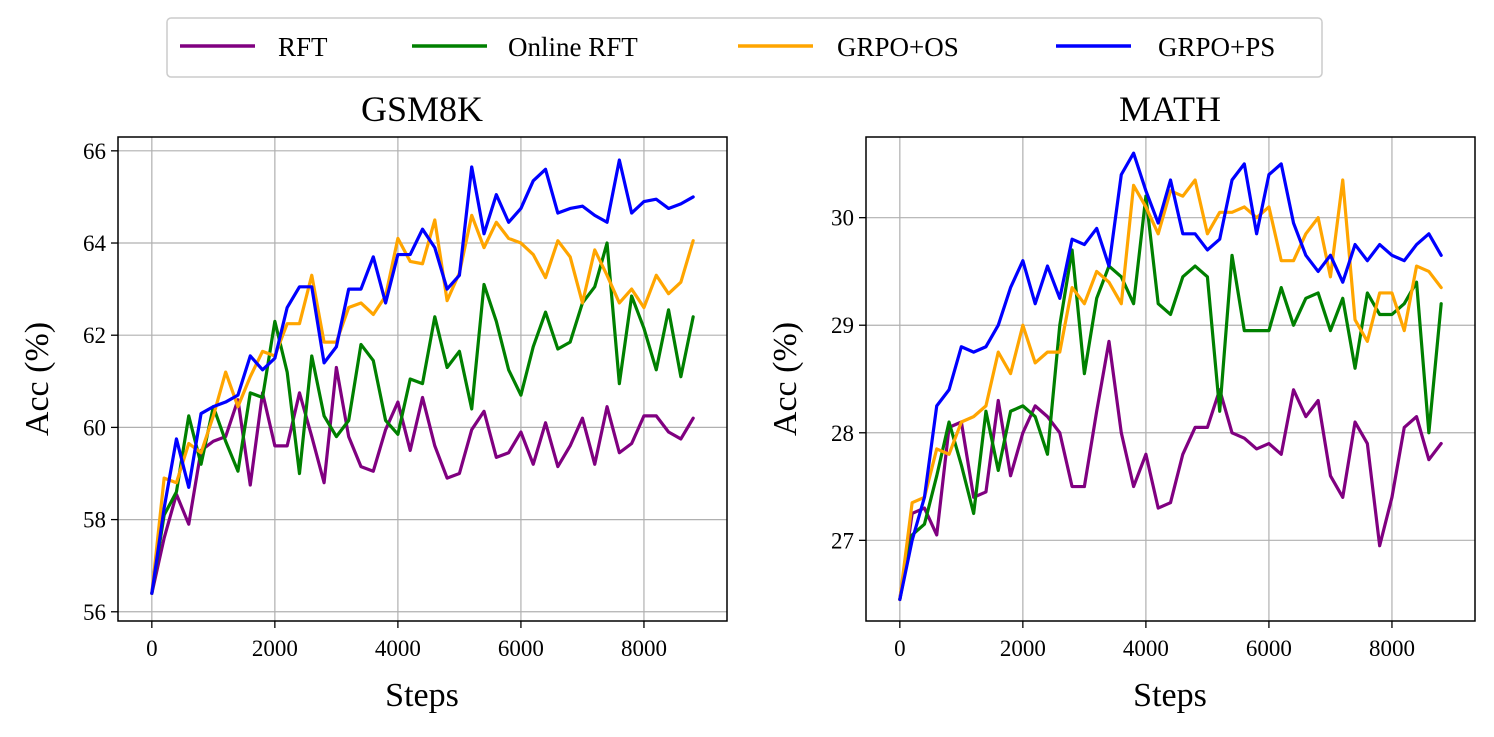  What do you see at coordinates (842, 540) in the screenshot?
I see `y-tick-label: 27` at bounding box center [842, 540].